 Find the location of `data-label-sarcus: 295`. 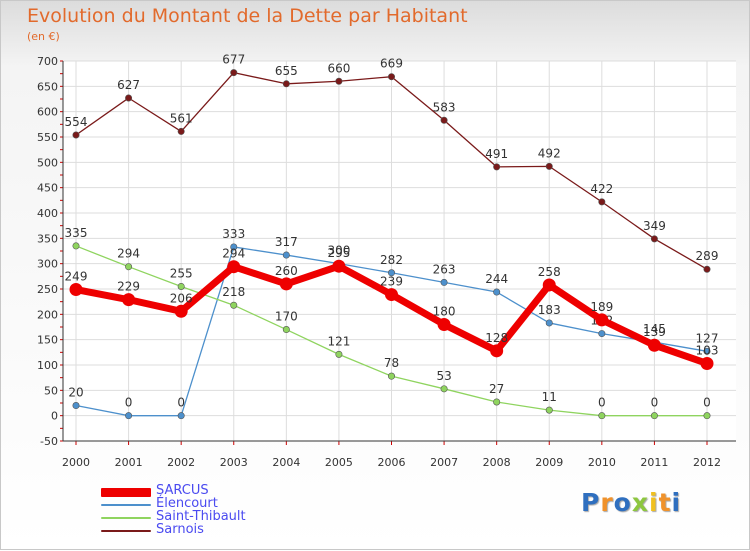

data-label-sarcus: 295 is located at coordinates (338, 253).